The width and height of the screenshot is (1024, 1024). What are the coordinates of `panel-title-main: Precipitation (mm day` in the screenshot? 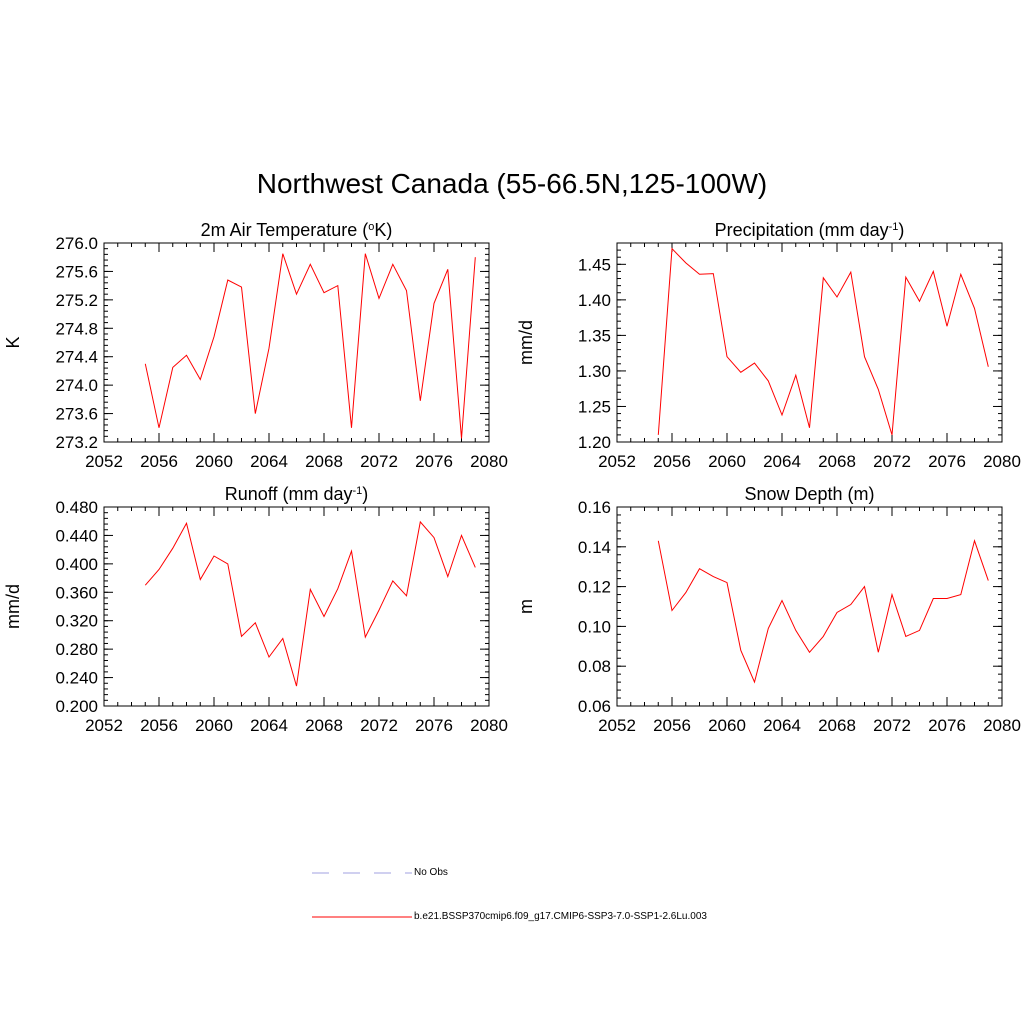 It's located at (802, 230).